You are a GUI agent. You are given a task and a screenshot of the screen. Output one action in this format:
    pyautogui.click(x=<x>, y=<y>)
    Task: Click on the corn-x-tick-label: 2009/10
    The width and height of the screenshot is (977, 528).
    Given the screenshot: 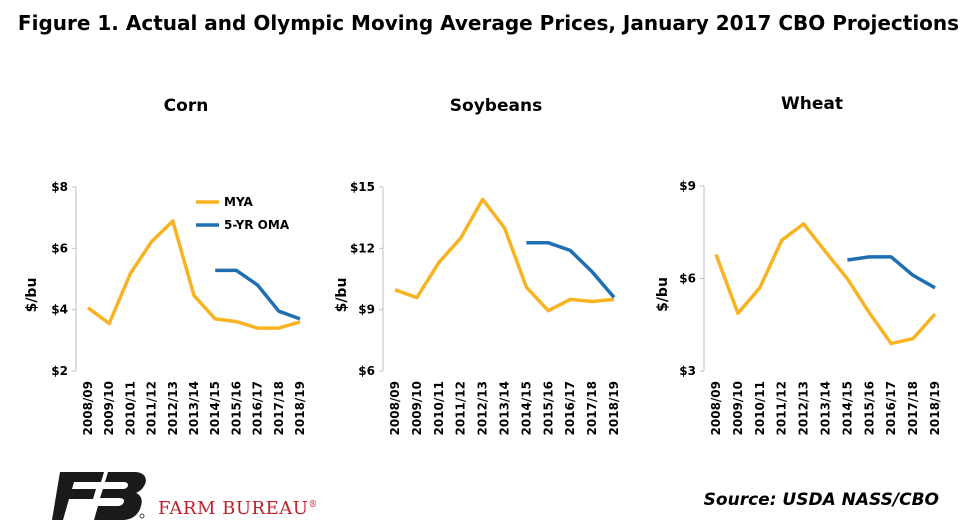 What is the action you would take?
    pyautogui.click(x=109, y=408)
    